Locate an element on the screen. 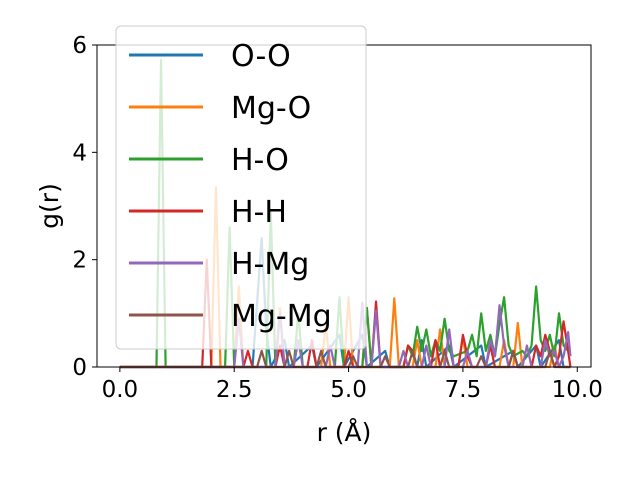  x-axis-ticks: 0.0 2.5 5.0 7.5 10.0 is located at coordinates (352, 385).